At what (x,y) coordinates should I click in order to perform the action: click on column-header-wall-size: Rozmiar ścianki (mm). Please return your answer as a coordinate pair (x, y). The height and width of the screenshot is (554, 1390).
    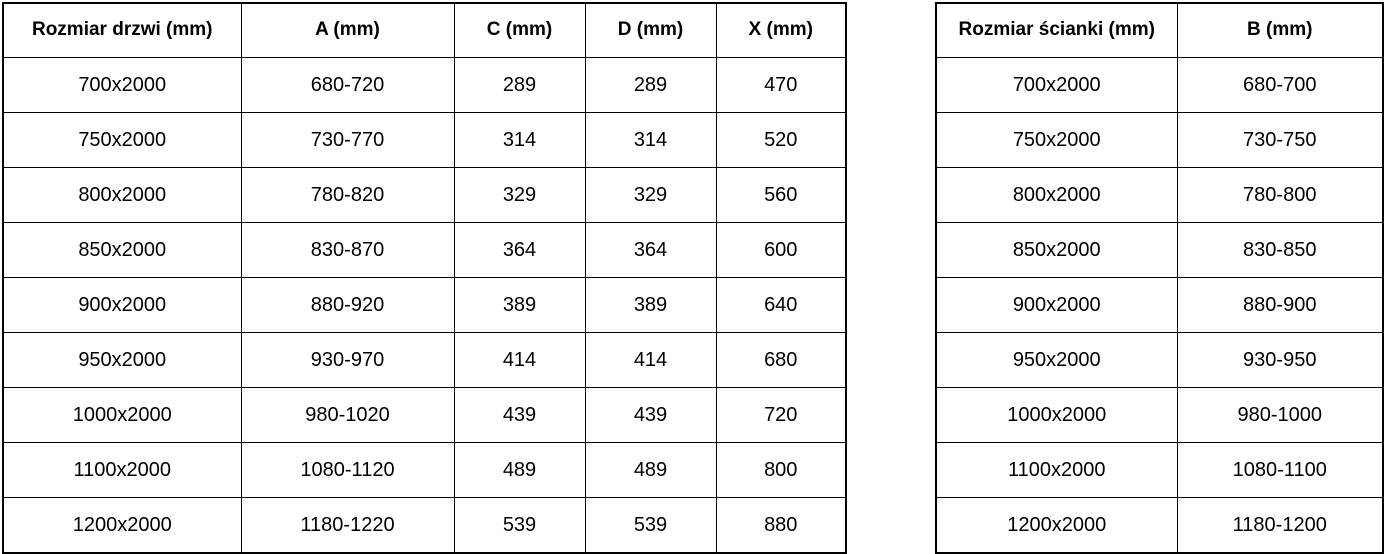
    Looking at the image, I should click on (1056, 30).